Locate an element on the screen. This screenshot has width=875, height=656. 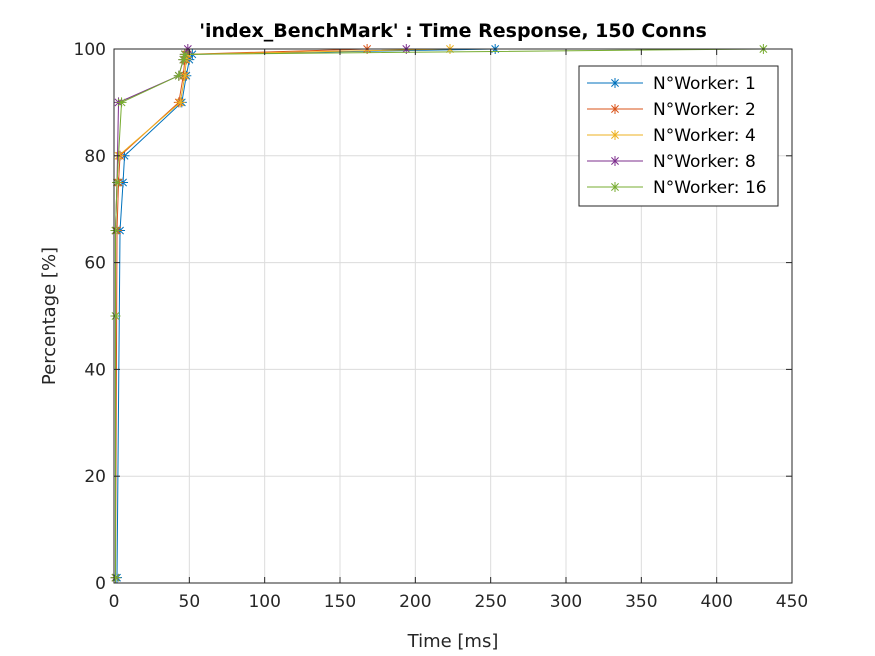
x-tick-label: 0 is located at coordinates (114, 602).